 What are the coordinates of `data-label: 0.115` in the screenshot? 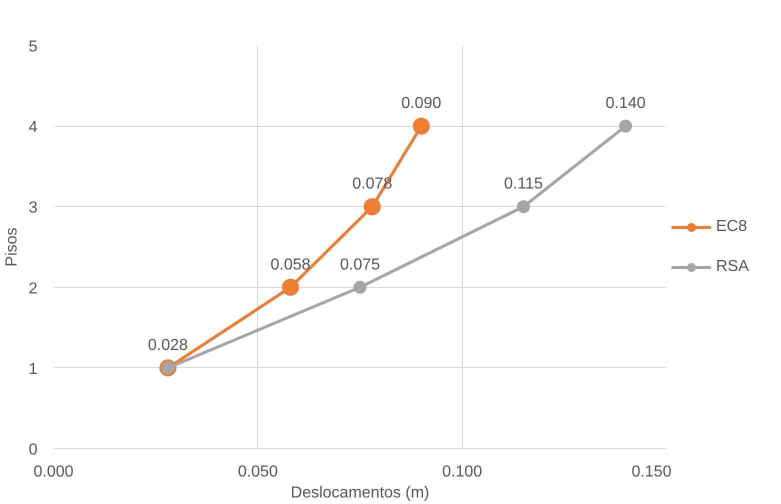 It's located at (523, 184).